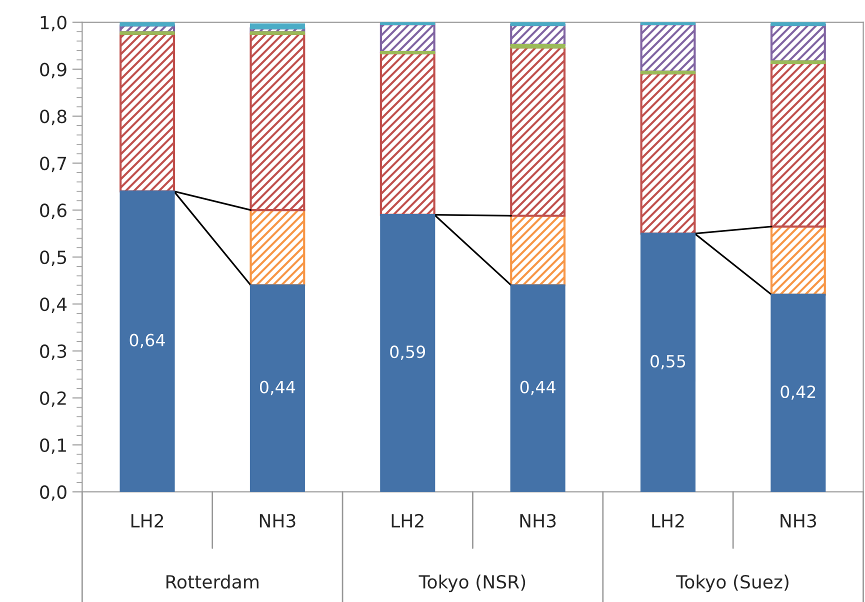  Describe the element at coordinates (472, 583) in the screenshot. I see `text: Tokyo (NSR)` at that location.